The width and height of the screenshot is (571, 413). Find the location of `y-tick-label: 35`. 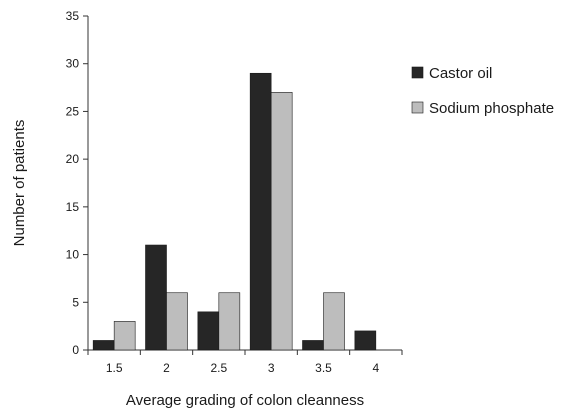

y-tick-label: 35 is located at coordinates (73, 16).